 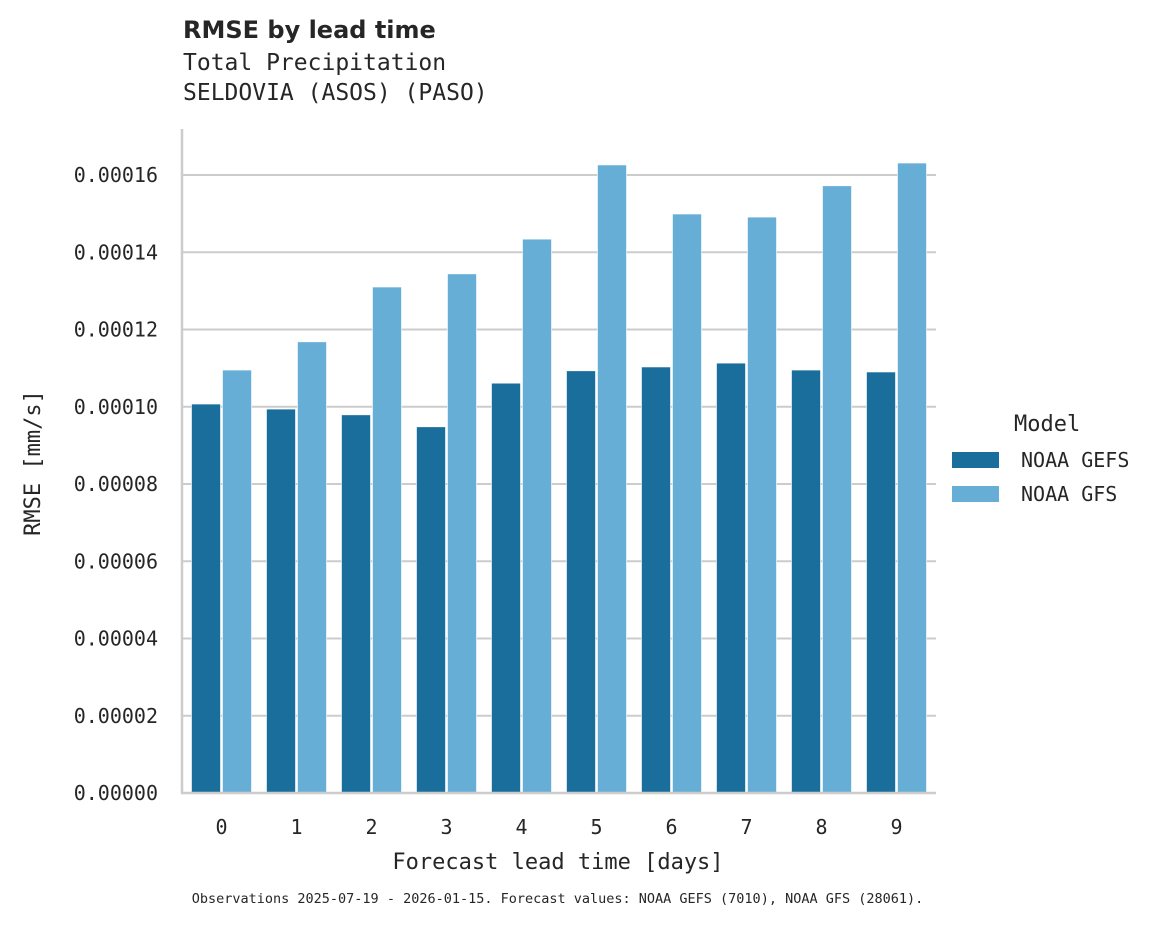 What do you see at coordinates (116, 252) in the screenshot?
I see `y-tick-label: 0.00014` at bounding box center [116, 252].